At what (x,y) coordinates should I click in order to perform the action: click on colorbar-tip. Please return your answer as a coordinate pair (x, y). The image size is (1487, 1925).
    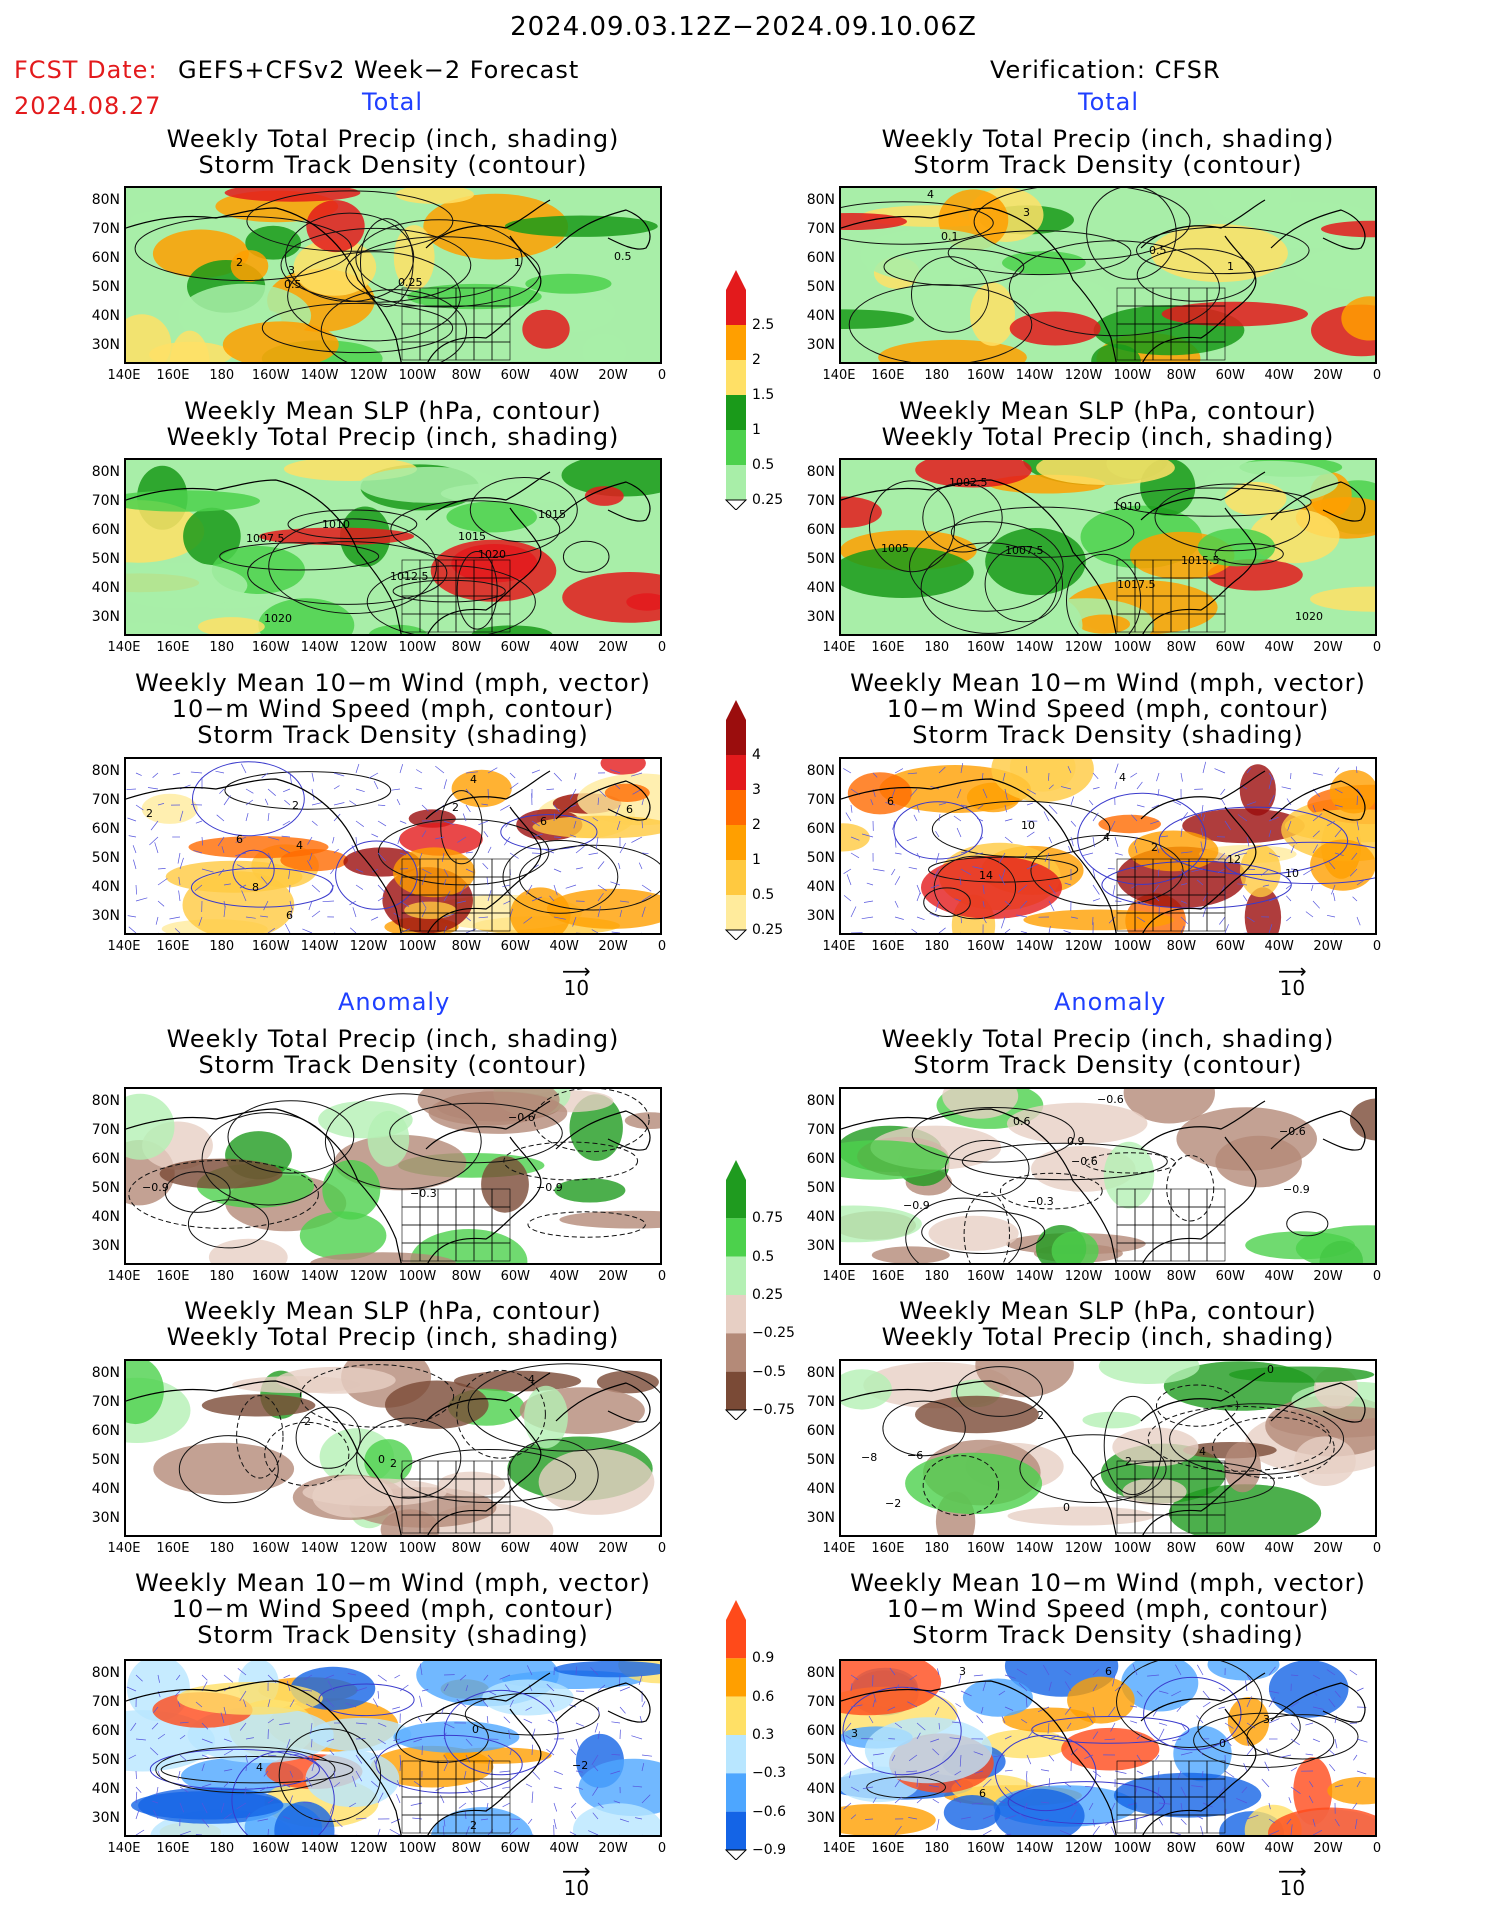
    Looking at the image, I should click on (736, 710).